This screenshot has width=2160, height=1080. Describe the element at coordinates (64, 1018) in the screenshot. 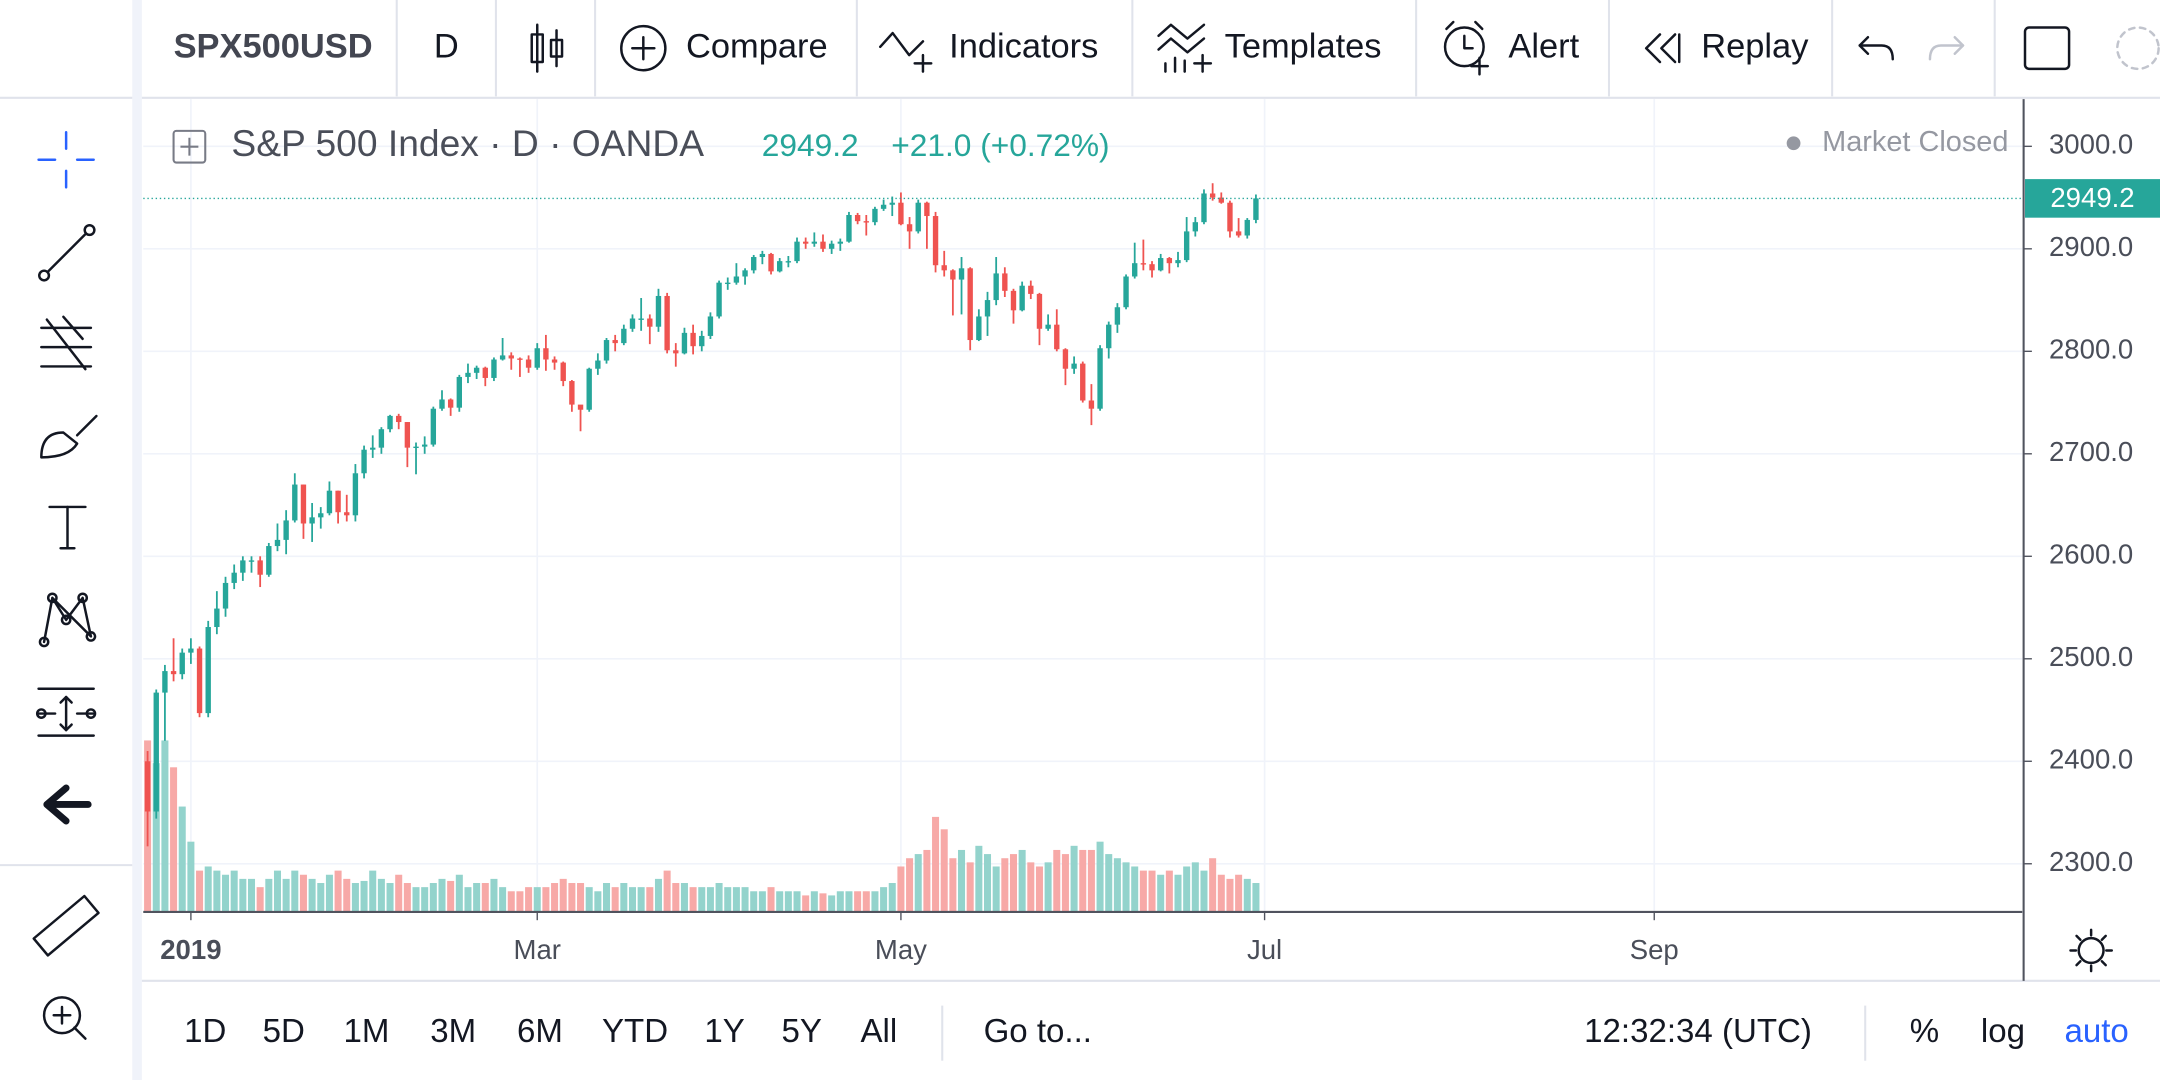

I see `zoom-tool` at that location.